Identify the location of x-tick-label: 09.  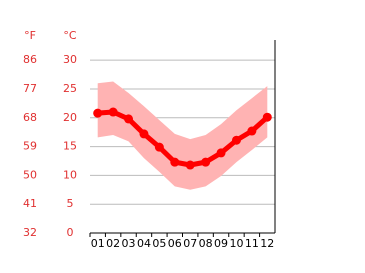
(221, 243).